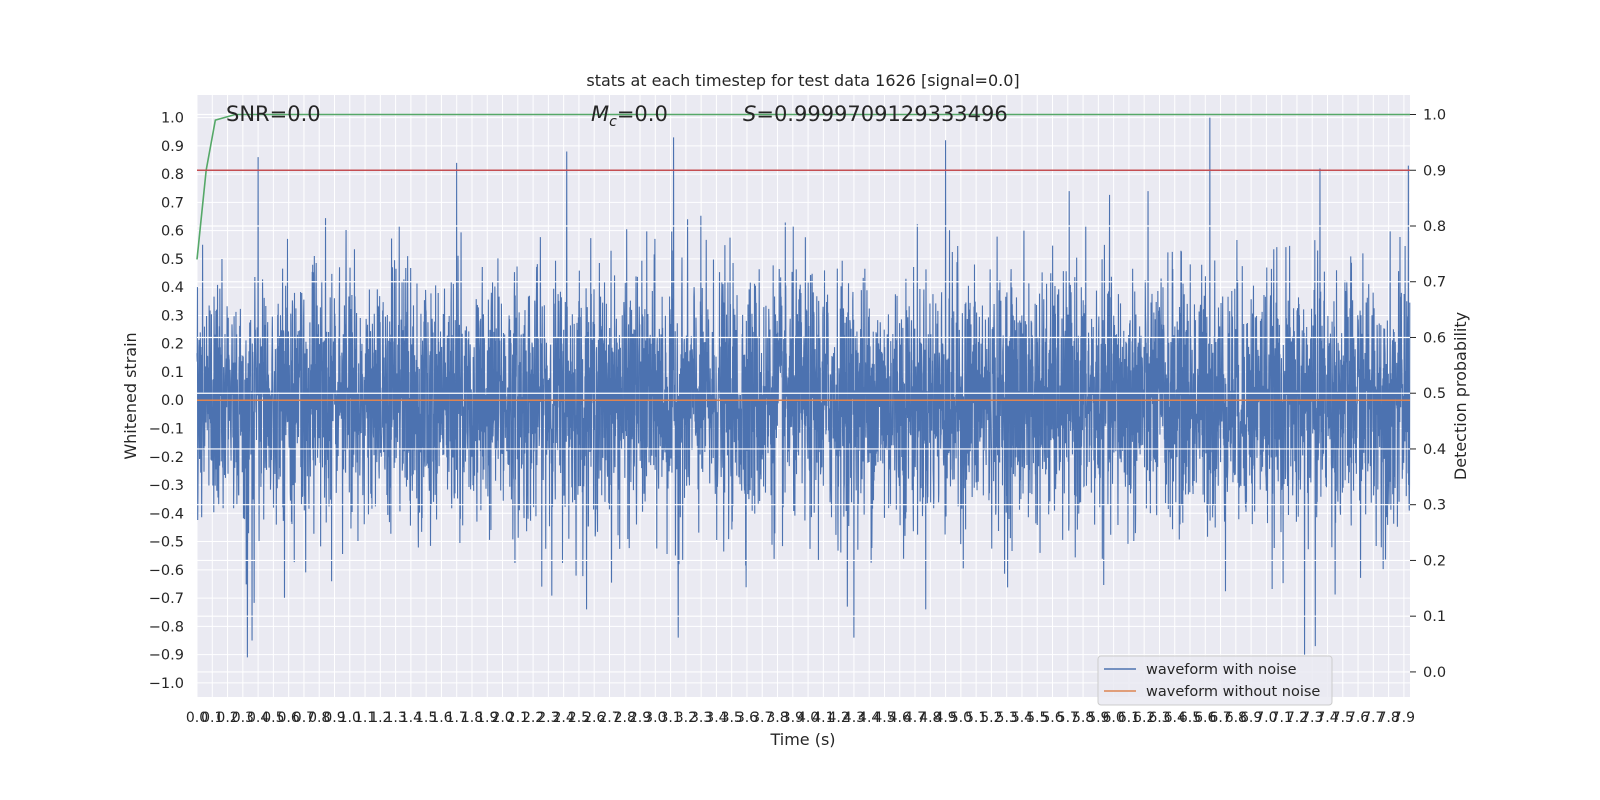  What do you see at coordinates (793, 718) in the screenshot?
I see `x-tick-label: 3.9` at bounding box center [793, 718].